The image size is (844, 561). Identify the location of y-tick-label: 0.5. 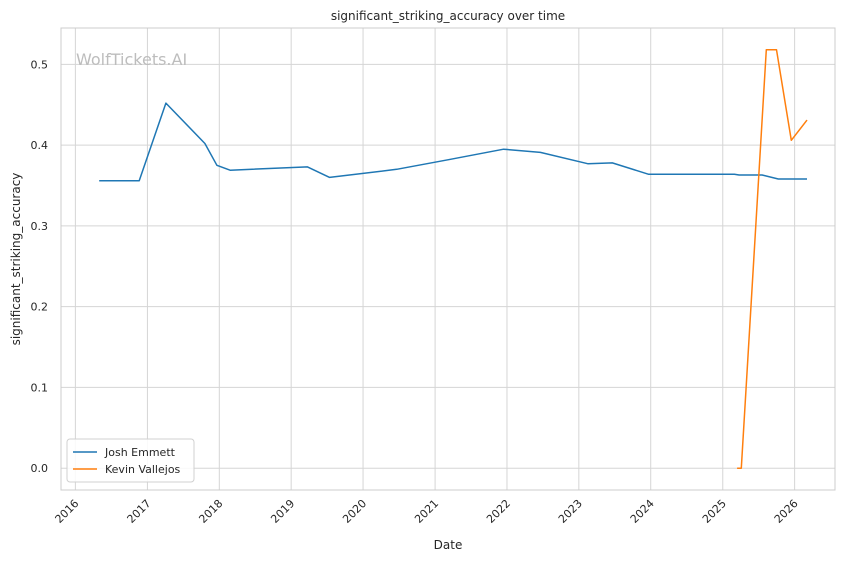
(40, 64).